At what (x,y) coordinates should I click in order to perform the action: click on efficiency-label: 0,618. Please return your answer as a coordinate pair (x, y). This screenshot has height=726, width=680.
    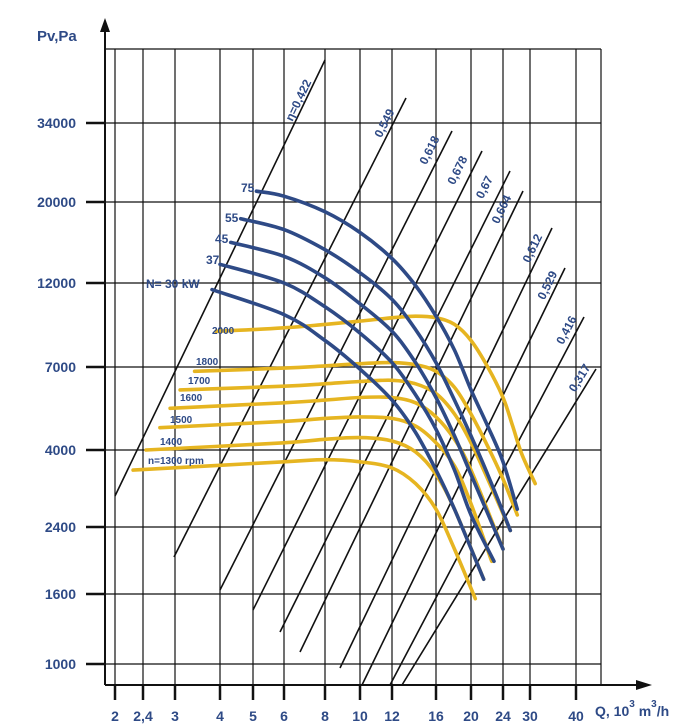
    Looking at the image, I should click on (429, 149).